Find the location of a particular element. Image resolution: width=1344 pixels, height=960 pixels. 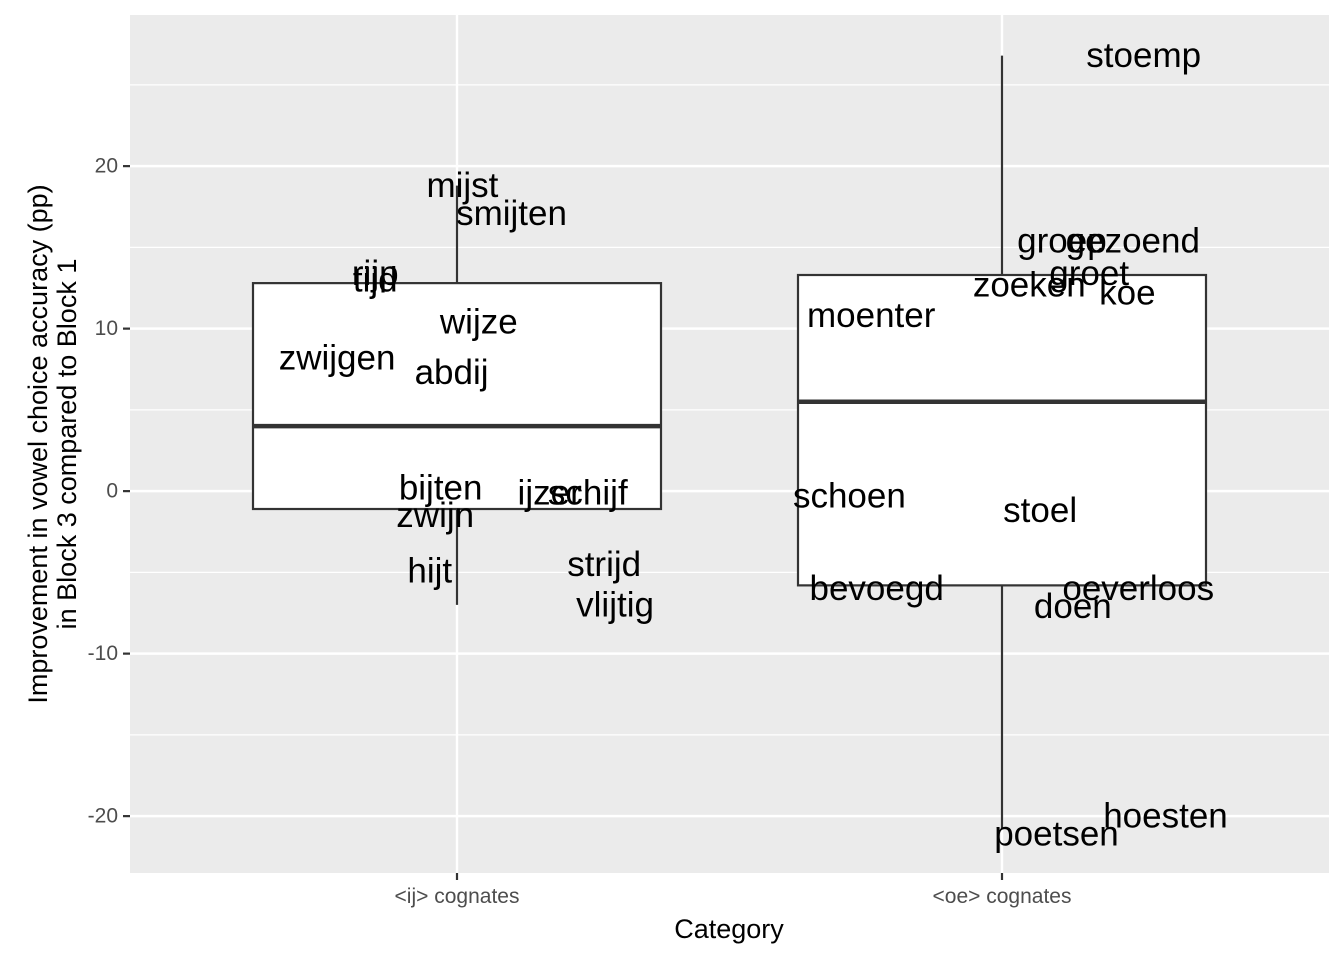

word-label-koe: koe is located at coordinates (1127, 292).